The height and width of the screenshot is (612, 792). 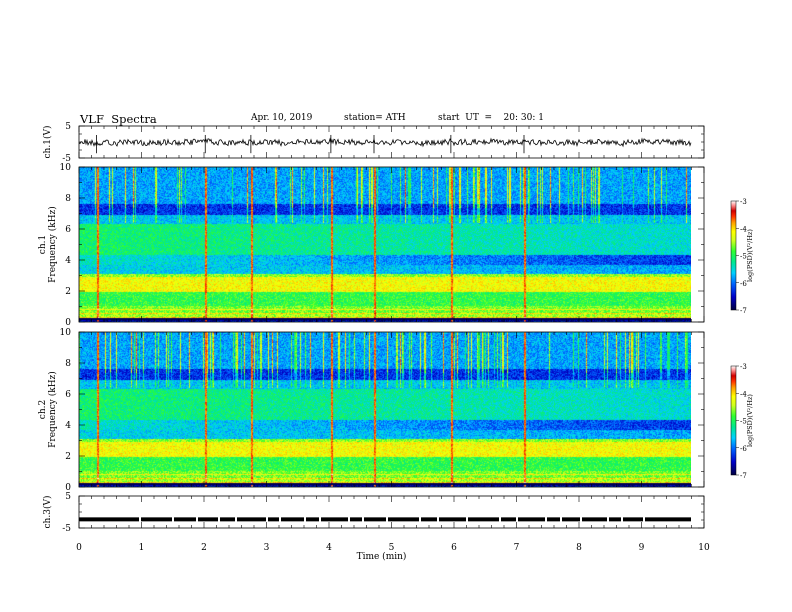 I want to click on ch2-spectrogram-ytick-label: 0, so click(x=68, y=488).